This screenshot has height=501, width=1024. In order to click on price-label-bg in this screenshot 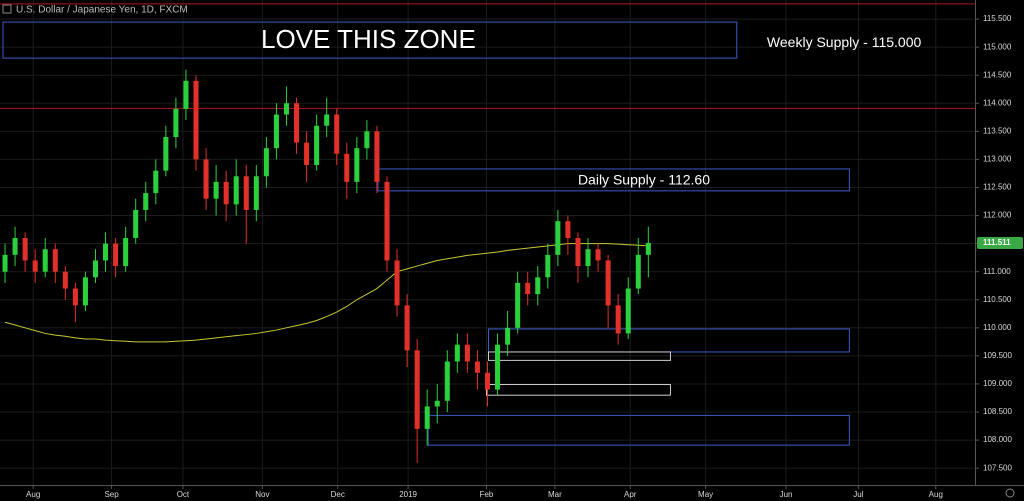, I will do `click(1000, 243)`.